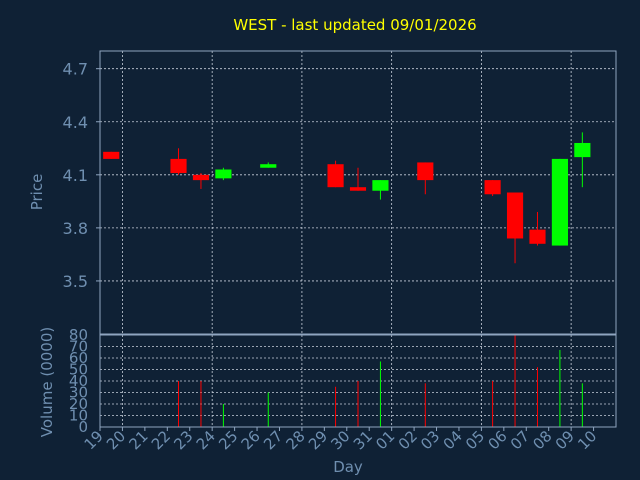 The width and height of the screenshot is (640, 480). Describe the element at coordinates (78, 358) in the screenshot. I see `volume-tick-label: 60` at that location.